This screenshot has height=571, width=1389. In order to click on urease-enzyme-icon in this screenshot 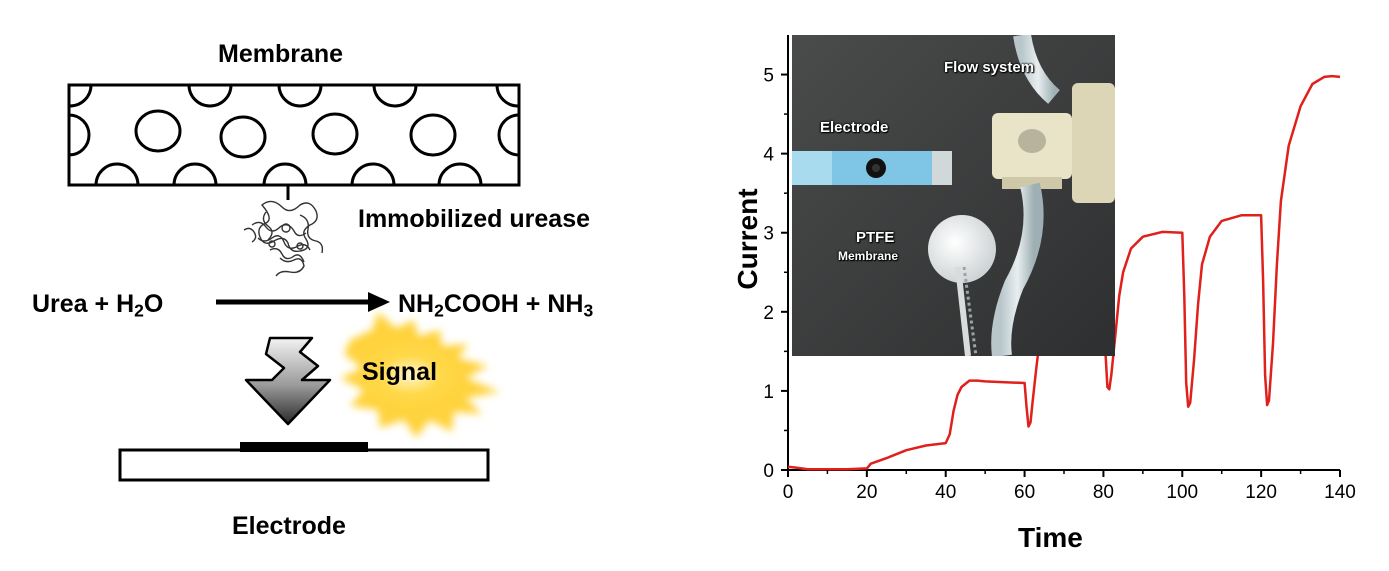, I will do `click(283, 238)`.